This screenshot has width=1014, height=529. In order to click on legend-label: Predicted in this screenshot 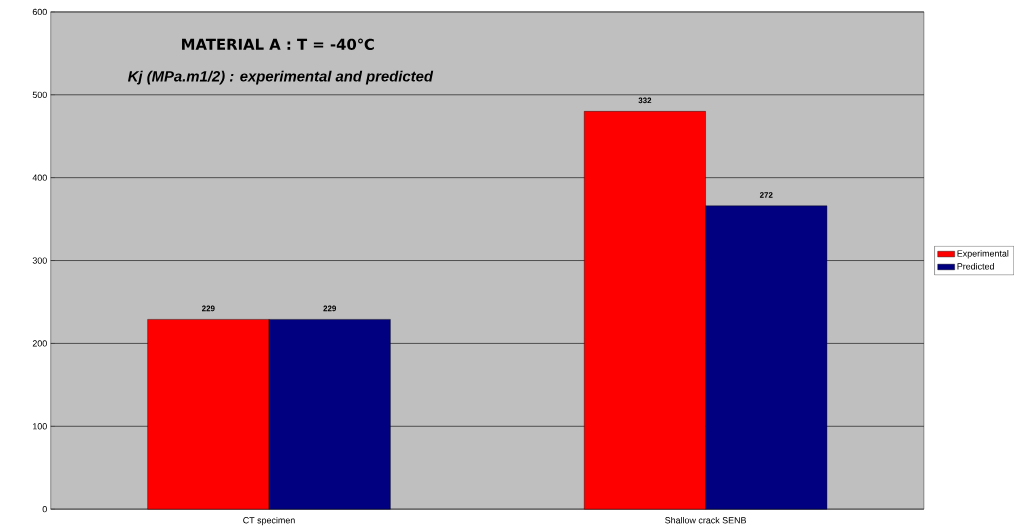, I will do `click(975, 266)`.